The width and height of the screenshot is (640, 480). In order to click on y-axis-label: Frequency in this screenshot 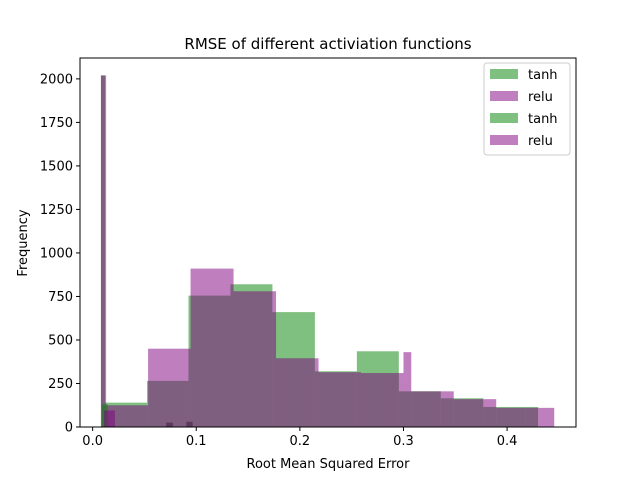, I will do `click(23, 242)`.